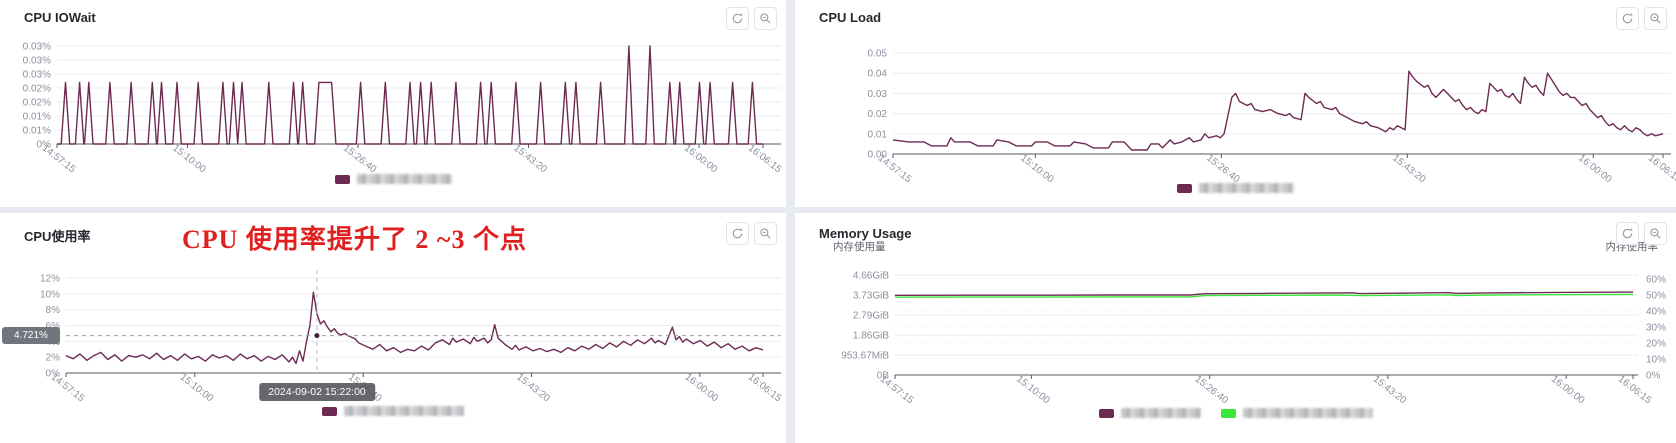  I want to click on cpu-usage-legend, so click(393, 411).